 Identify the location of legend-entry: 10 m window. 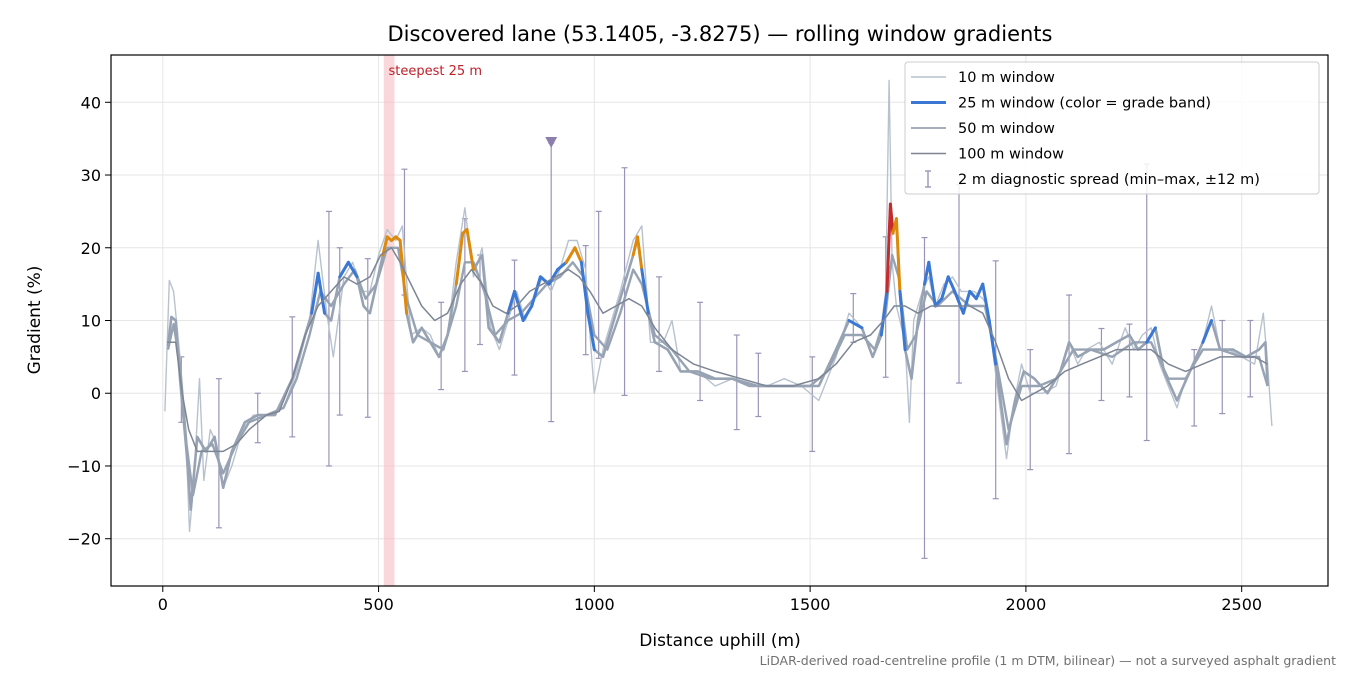
(983, 78).